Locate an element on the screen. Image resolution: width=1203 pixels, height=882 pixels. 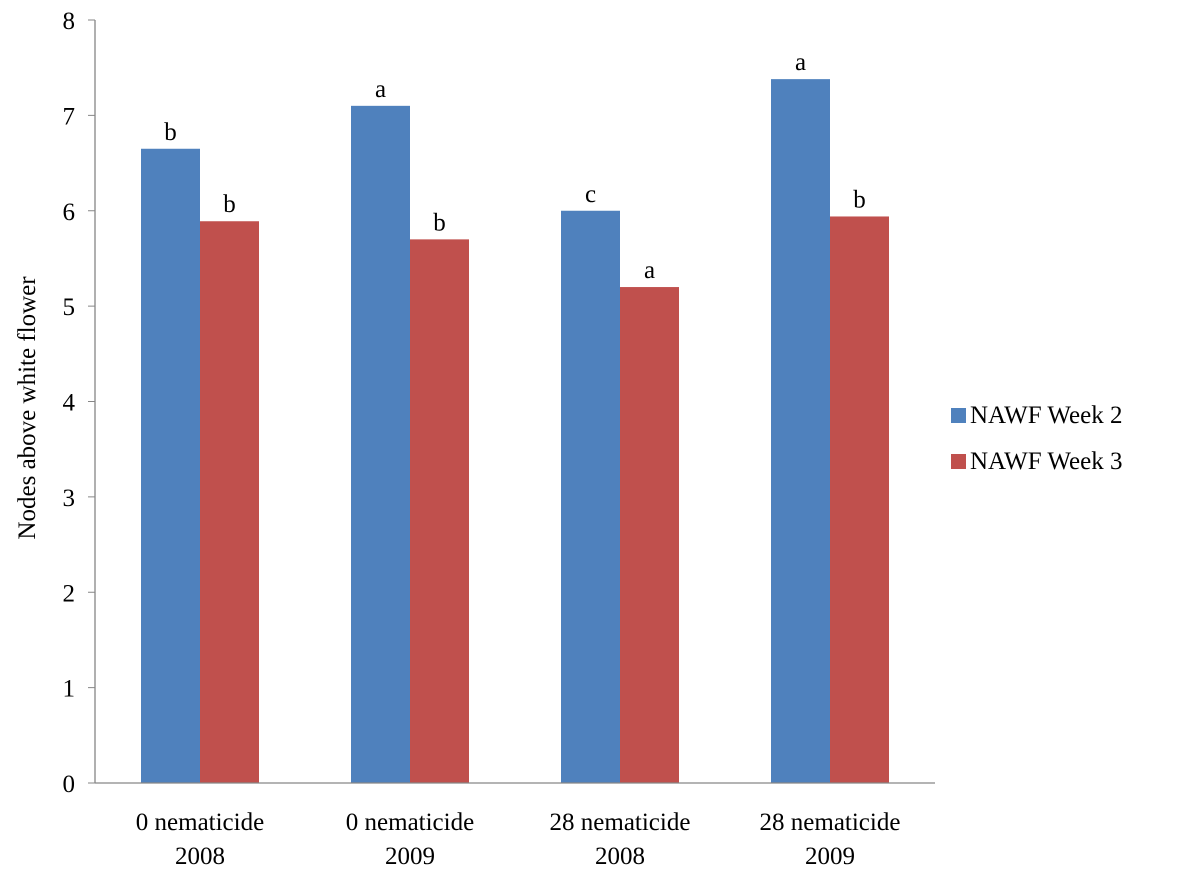
y-tick-label: 1 is located at coordinates (69, 689).